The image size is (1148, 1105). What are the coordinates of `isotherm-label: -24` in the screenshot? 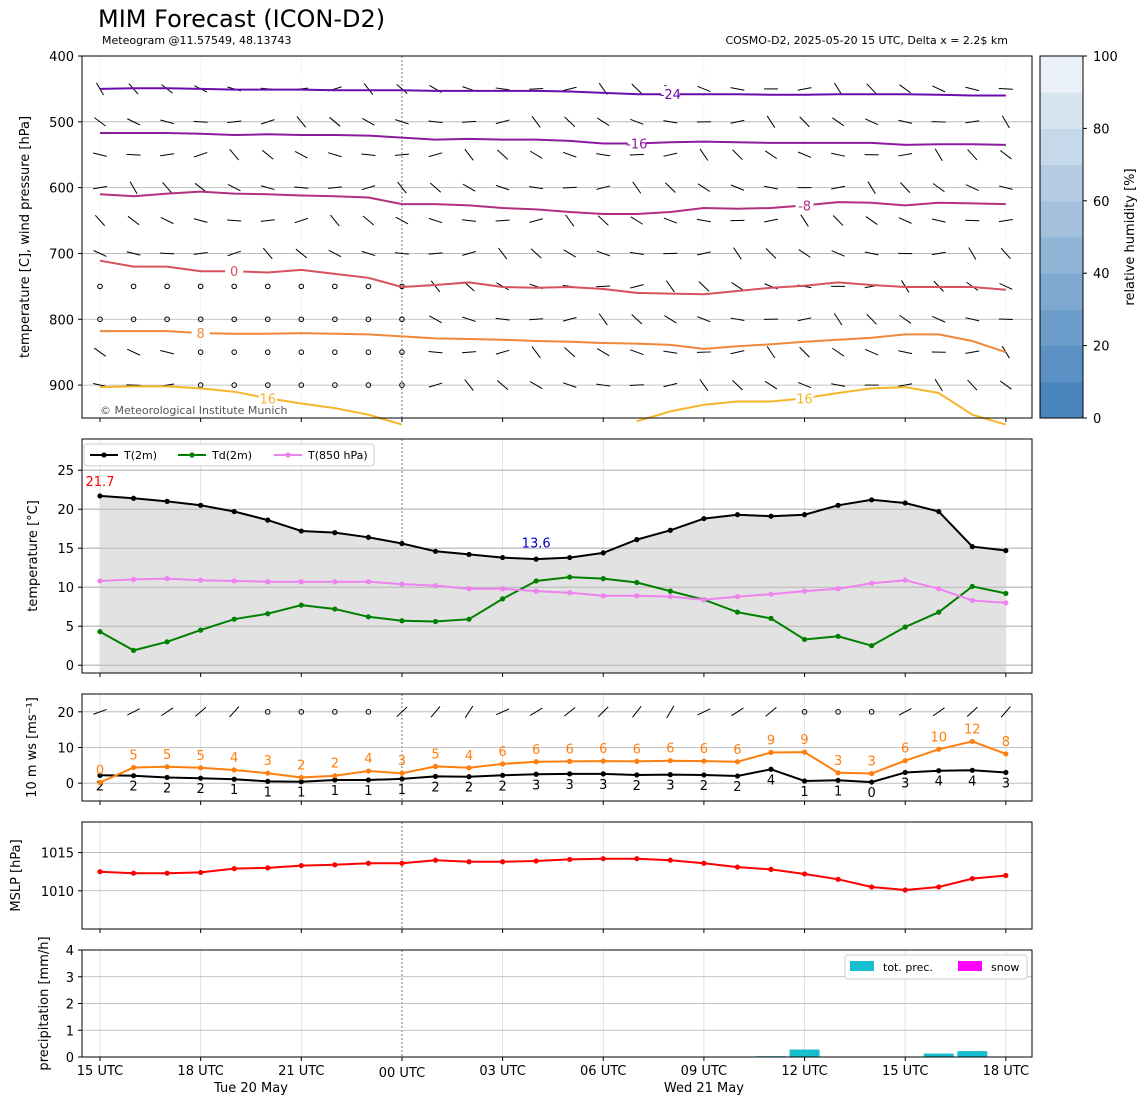 It's located at (670, 95).